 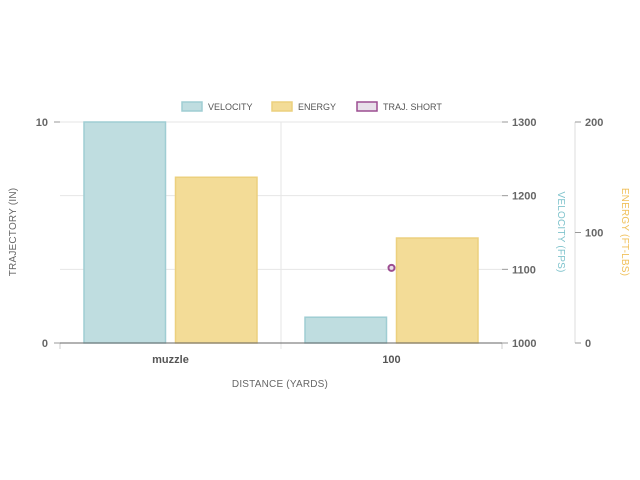 I want to click on energy-tick-label-2: 200, so click(x=594, y=123).